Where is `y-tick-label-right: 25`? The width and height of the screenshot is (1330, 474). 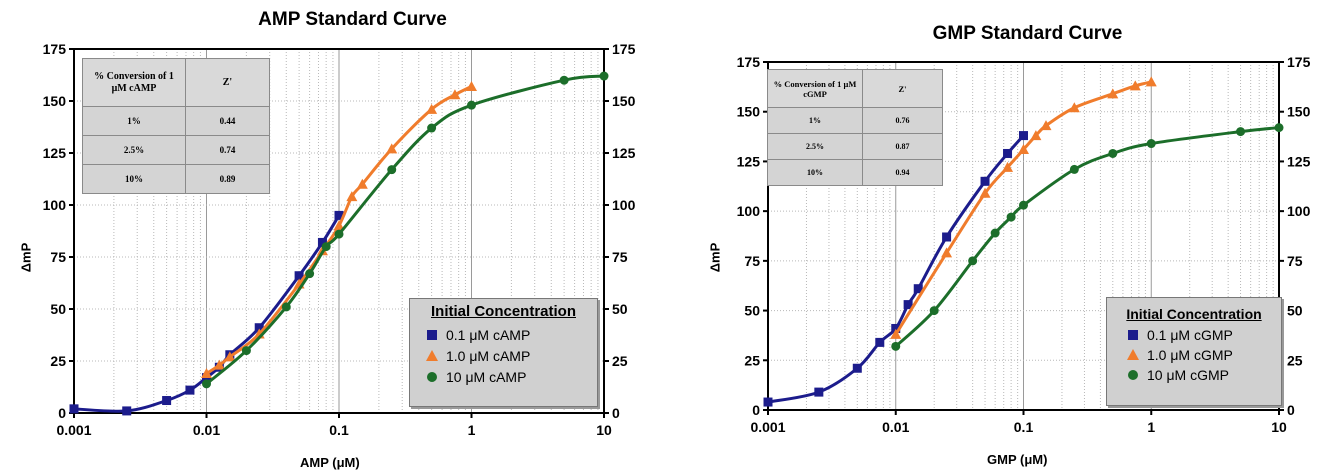
y-tick-label-right: 25 is located at coordinates (620, 361).